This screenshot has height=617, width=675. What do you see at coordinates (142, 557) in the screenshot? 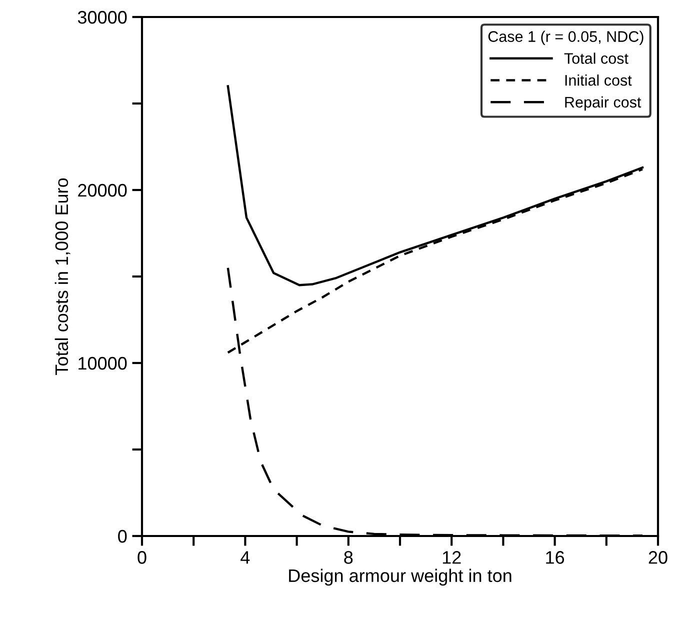
I see `x-tick-label: 0` at bounding box center [142, 557].